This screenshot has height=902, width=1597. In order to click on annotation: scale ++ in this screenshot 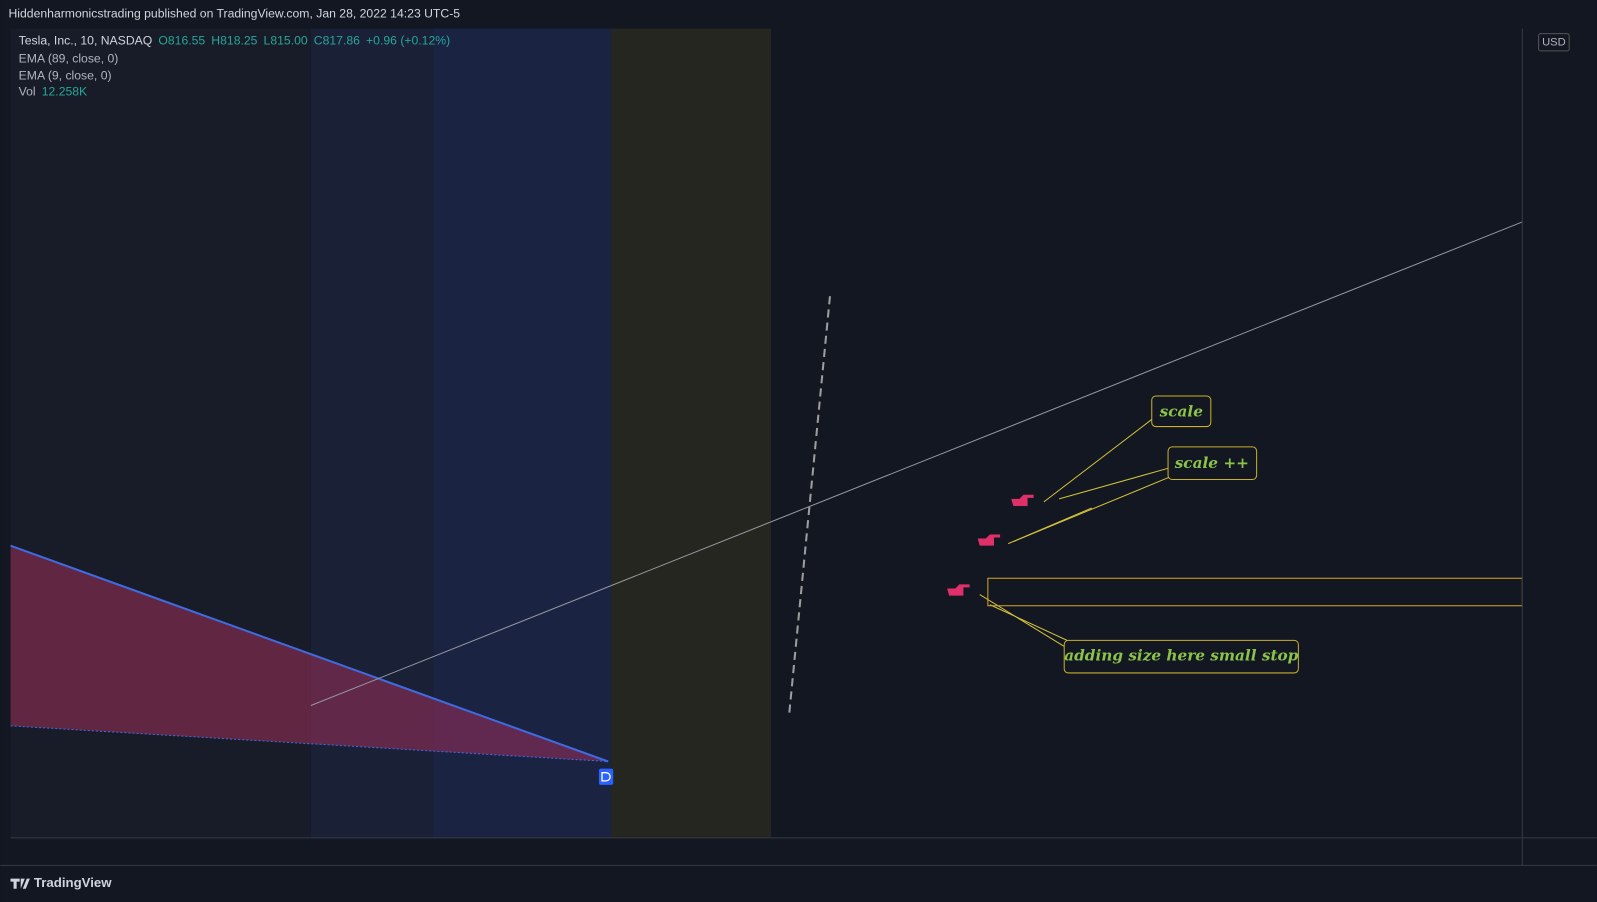, I will do `click(1212, 463)`.